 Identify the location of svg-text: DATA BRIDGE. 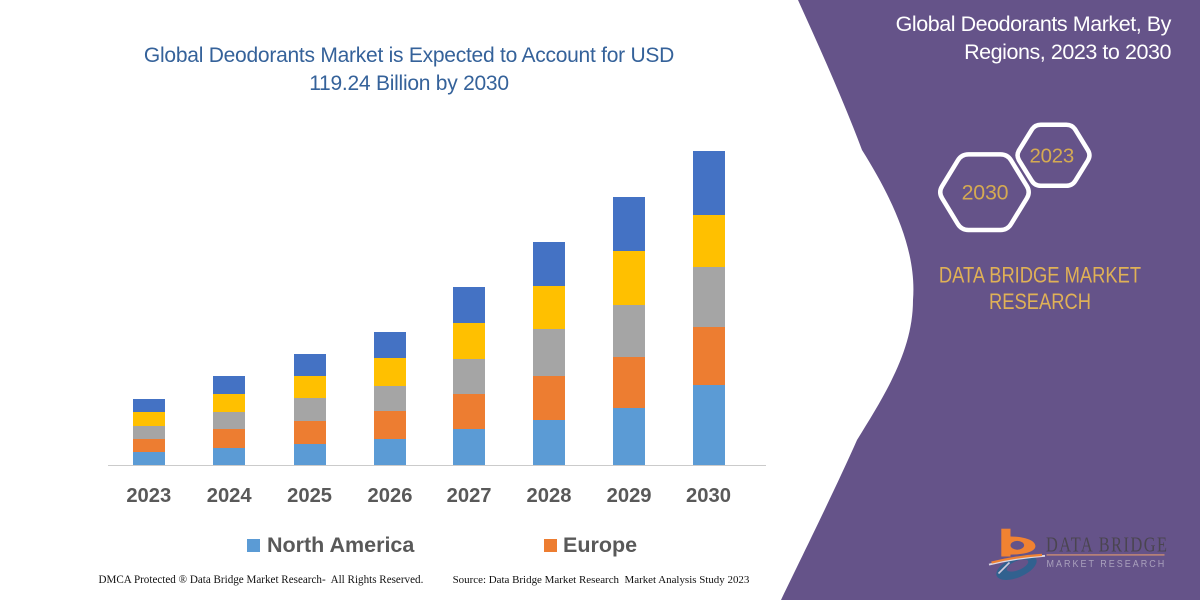
(1107, 546).